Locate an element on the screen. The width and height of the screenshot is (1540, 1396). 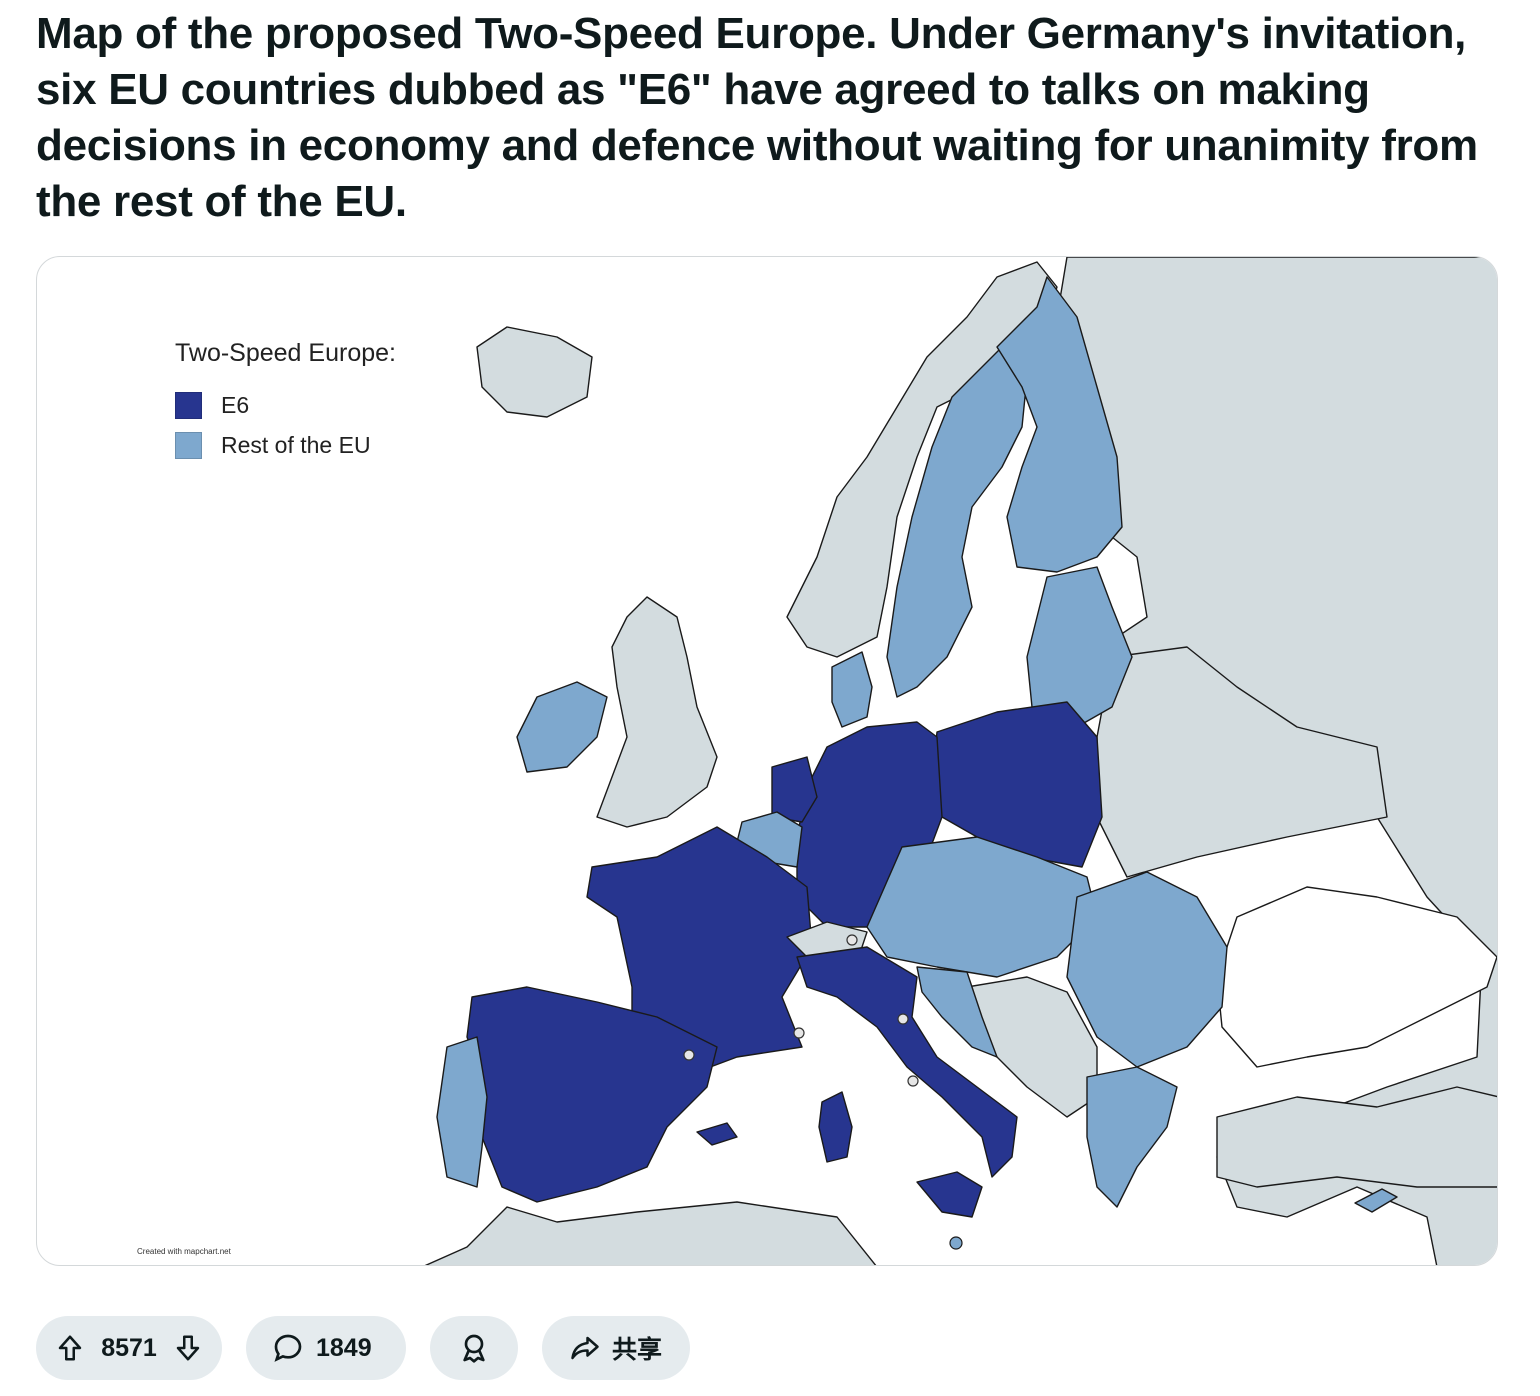
legend-title: Two-Speed Europe: is located at coordinates (285, 353).